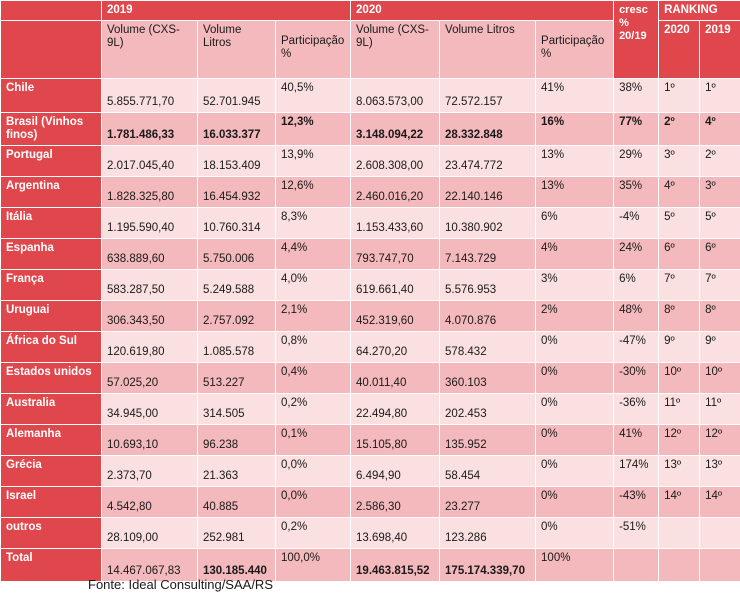 The height and width of the screenshot is (595, 740). What do you see at coordinates (395, 347) in the screenshot?
I see `volume-cxs-2020-cell: 64.270,20` at bounding box center [395, 347].